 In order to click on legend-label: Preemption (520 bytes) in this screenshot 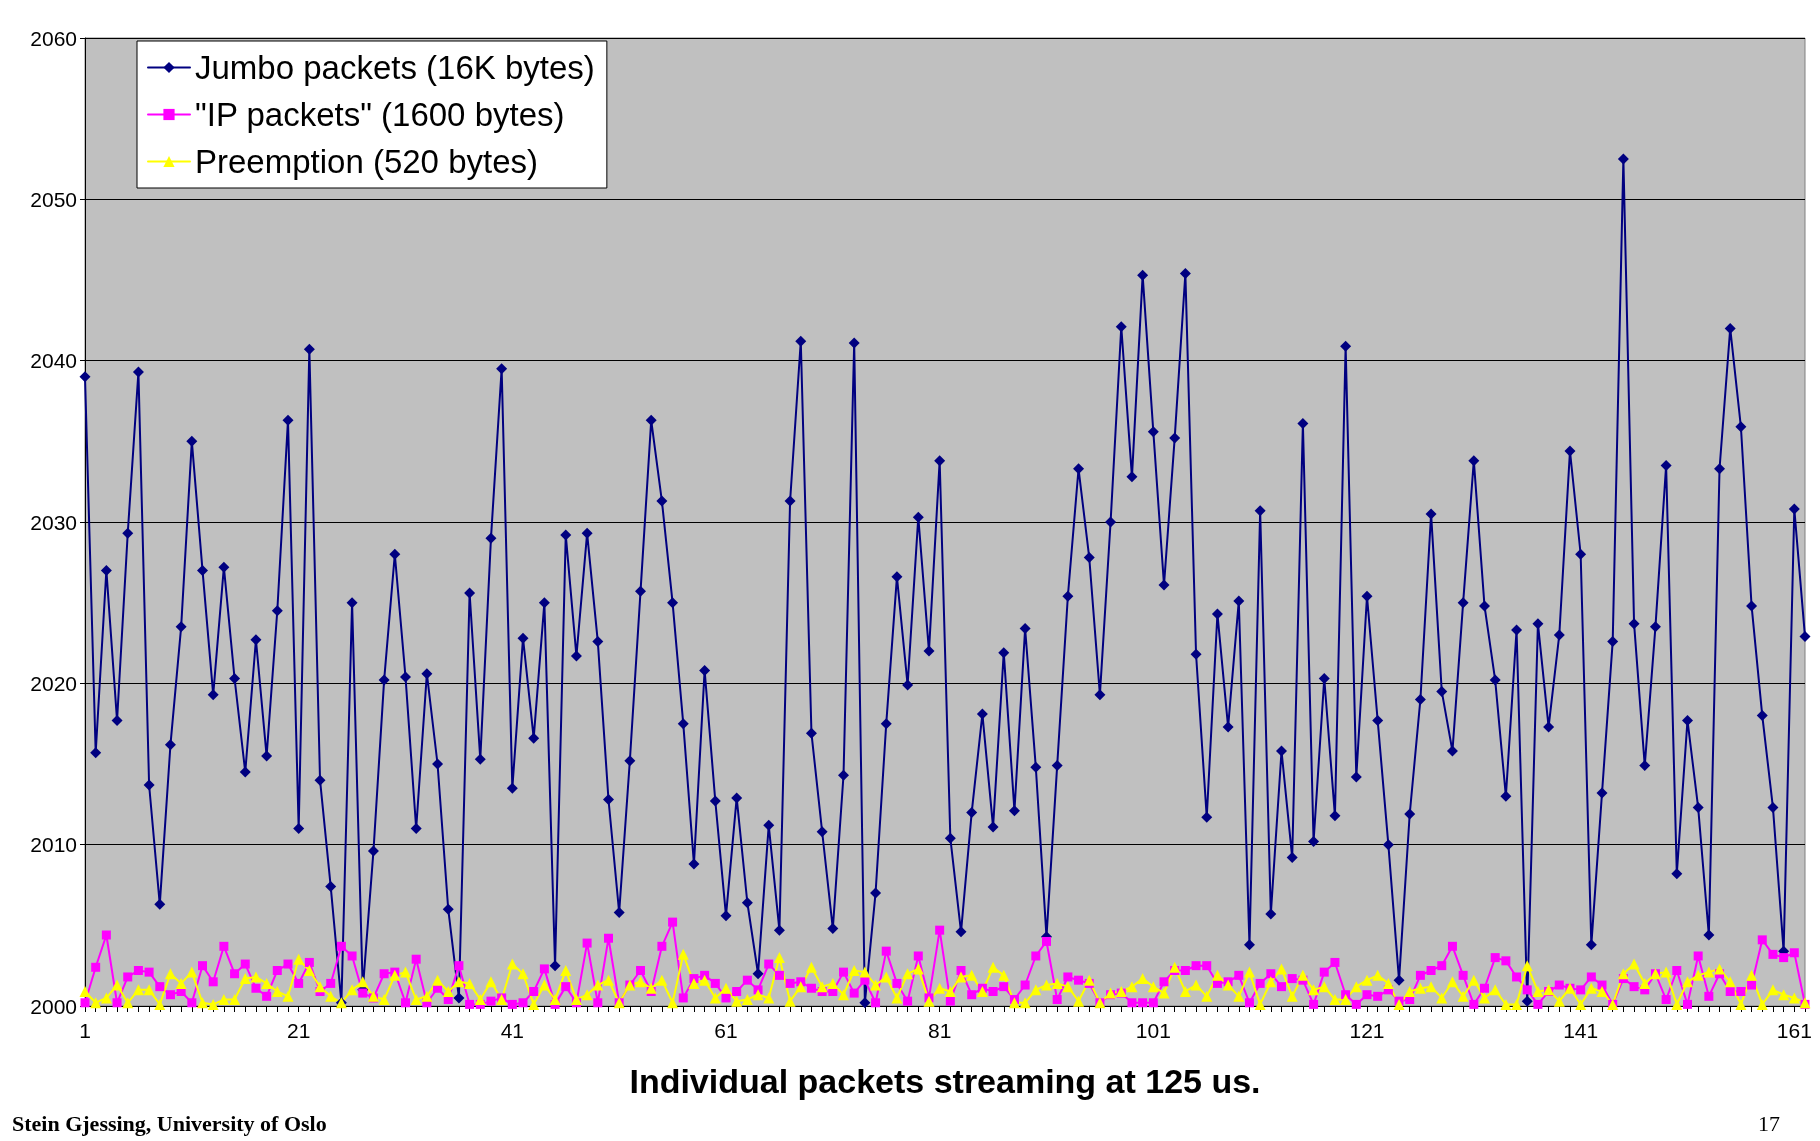, I will do `click(367, 161)`.